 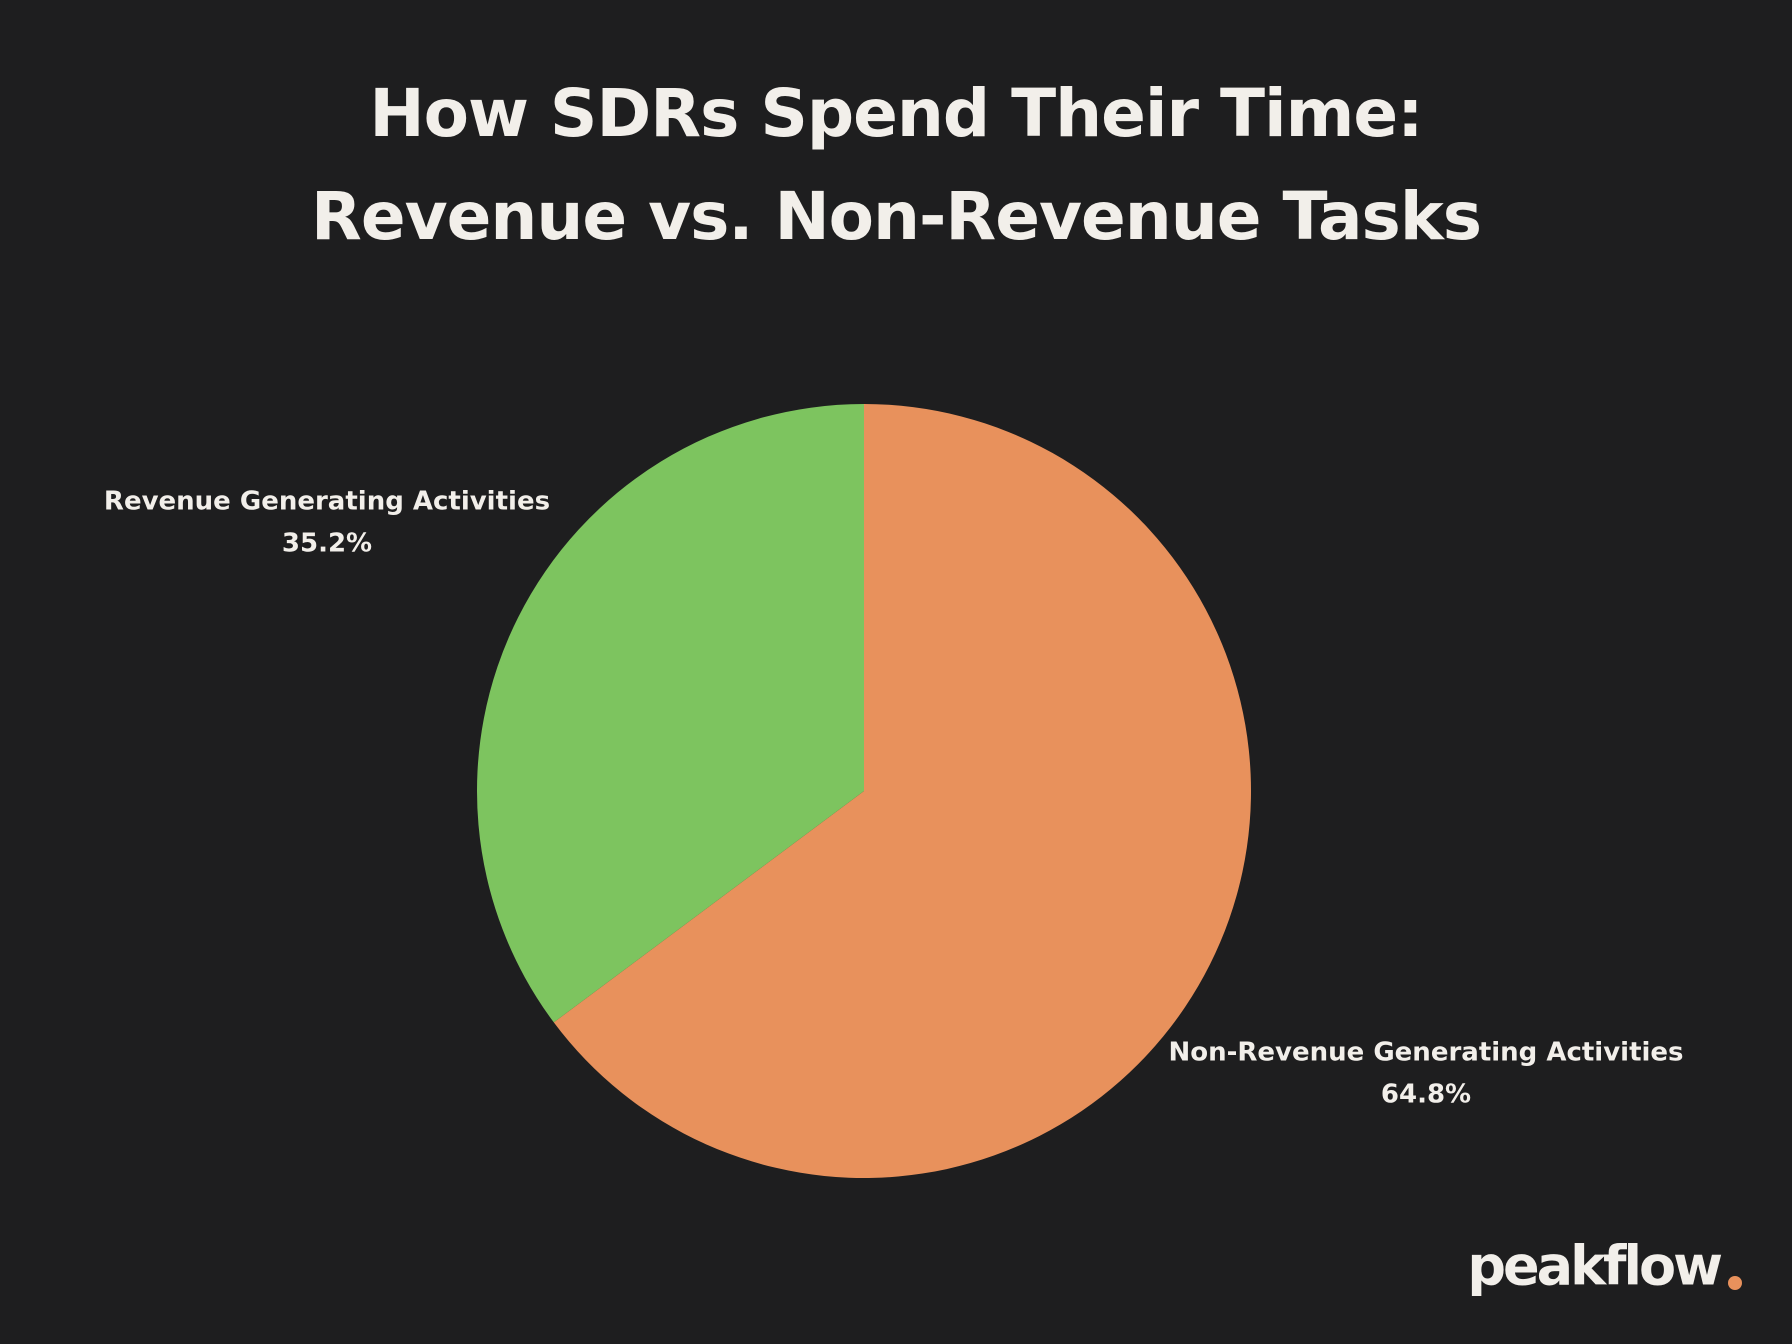 What do you see at coordinates (1425, 1053) in the screenshot?
I see `slice-label: Non-Revenue Generating Activities` at bounding box center [1425, 1053].